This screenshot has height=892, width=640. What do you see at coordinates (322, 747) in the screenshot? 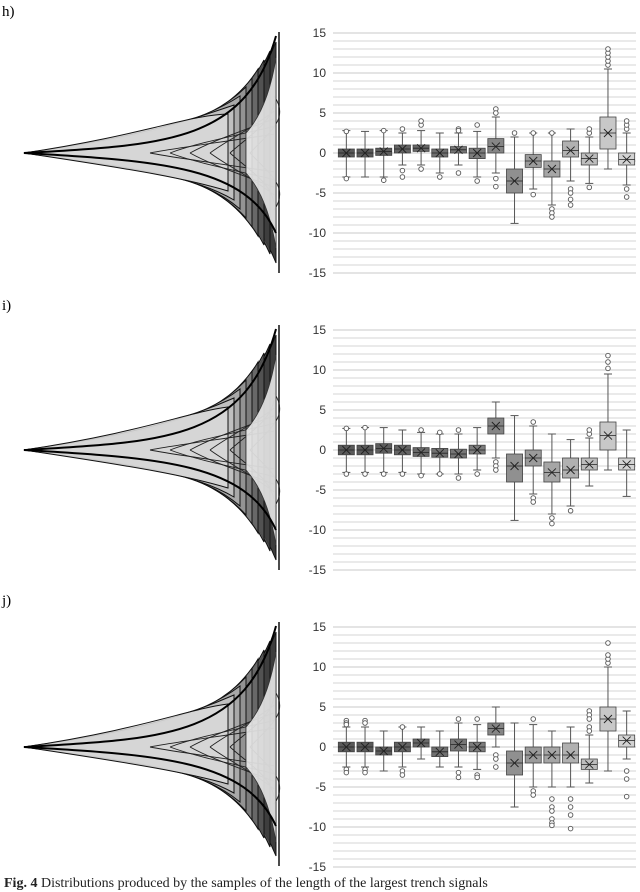
I see `y-tick-label: 0` at bounding box center [322, 747].